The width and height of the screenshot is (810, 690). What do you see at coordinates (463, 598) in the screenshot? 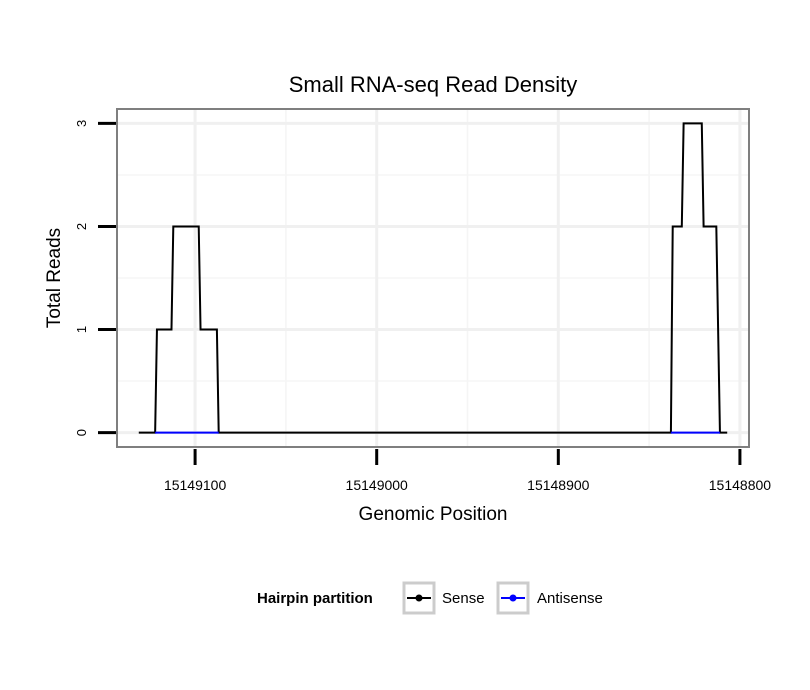
I see `legend-label-sense: Sense` at bounding box center [463, 598].